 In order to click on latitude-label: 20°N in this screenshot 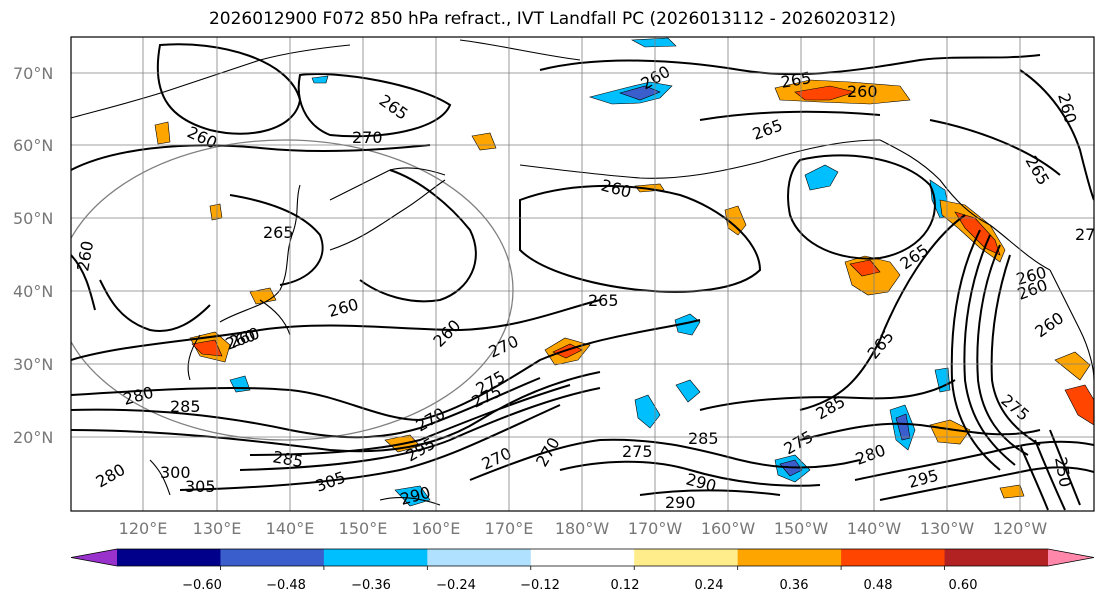, I will do `click(33, 437)`.